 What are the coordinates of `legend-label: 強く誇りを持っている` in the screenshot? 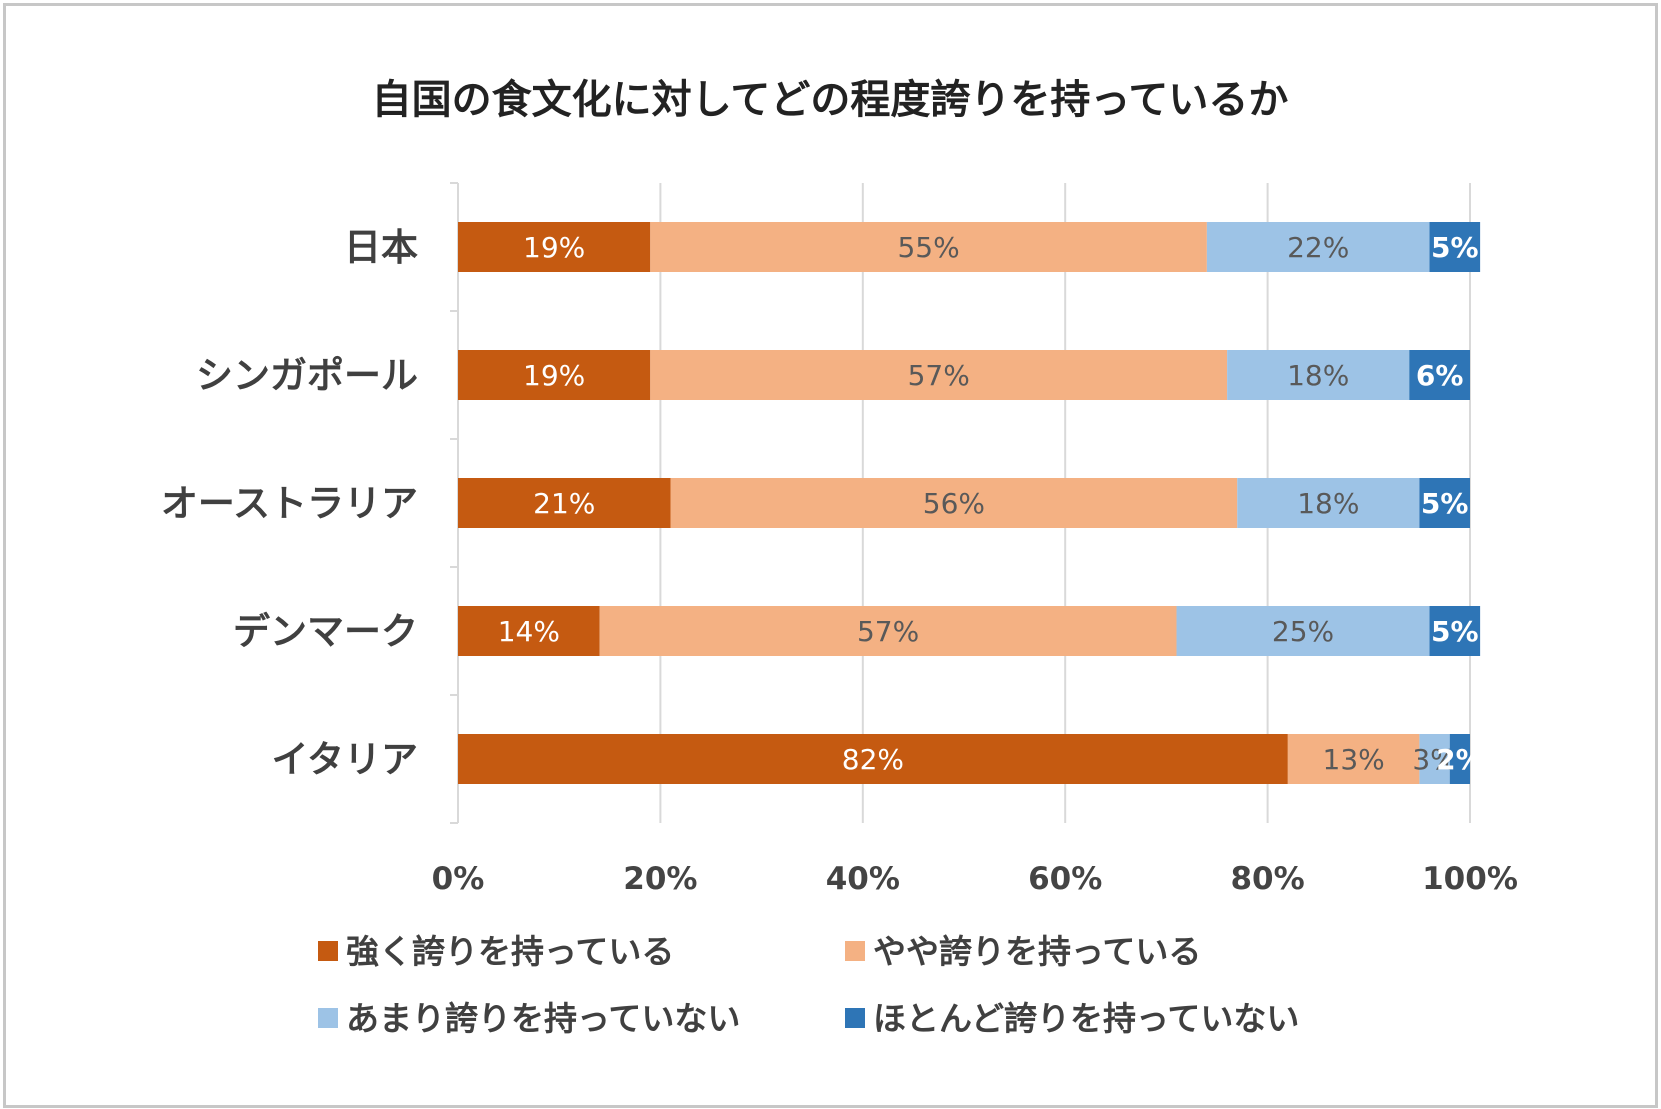 It's located at (510, 951).